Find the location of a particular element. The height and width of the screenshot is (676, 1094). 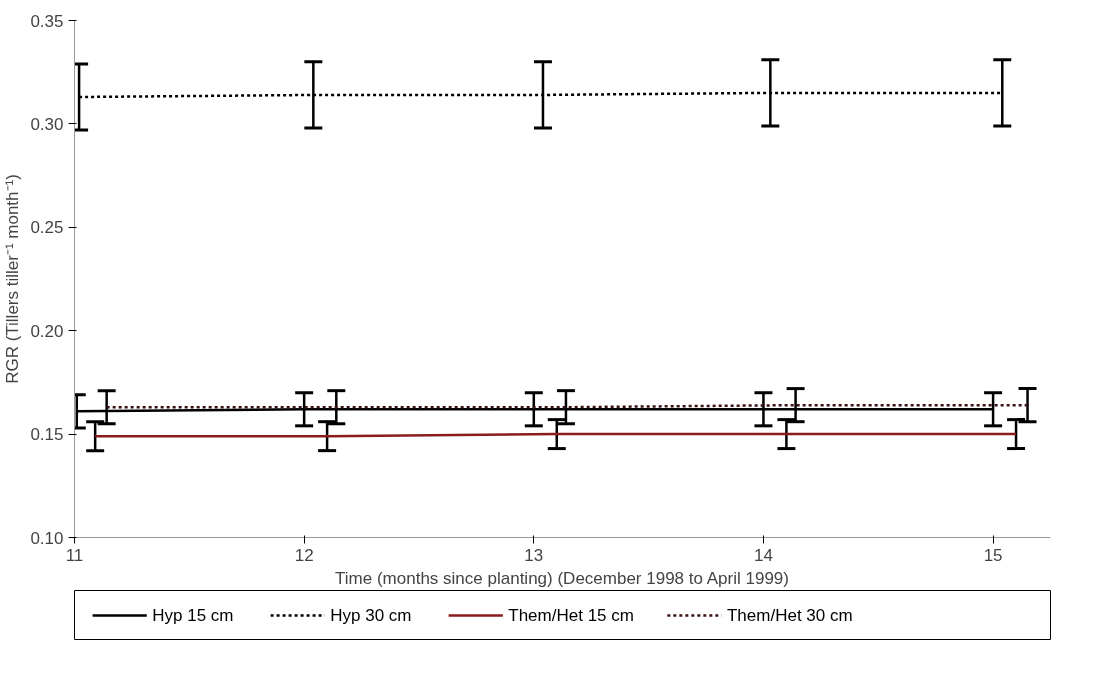

y-tick-label: 0.35 is located at coordinates (47, 21).